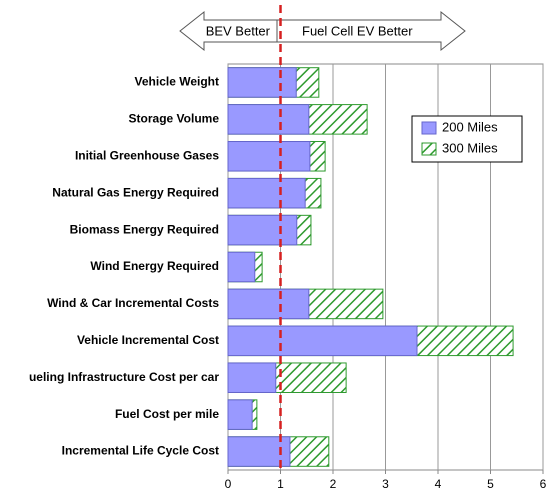 This screenshot has height=497, width=550. Describe the element at coordinates (438, 484) in the screenshot. I see `x-tick-label: 4` at that location.